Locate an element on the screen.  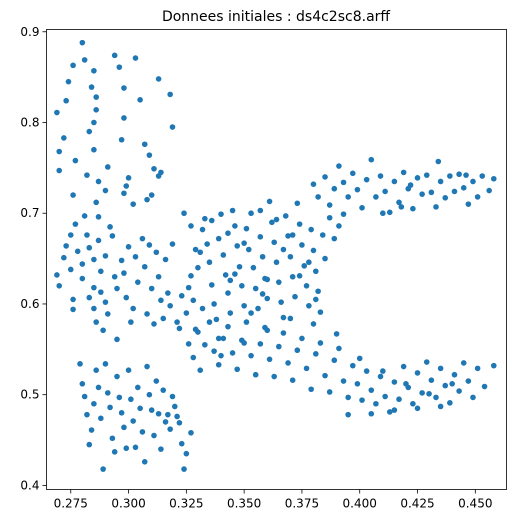
x-axis: 0.275 0.300 0.325 0.350 0.375 0.400 0.425 0.450 is located at coordinates (273, 500).